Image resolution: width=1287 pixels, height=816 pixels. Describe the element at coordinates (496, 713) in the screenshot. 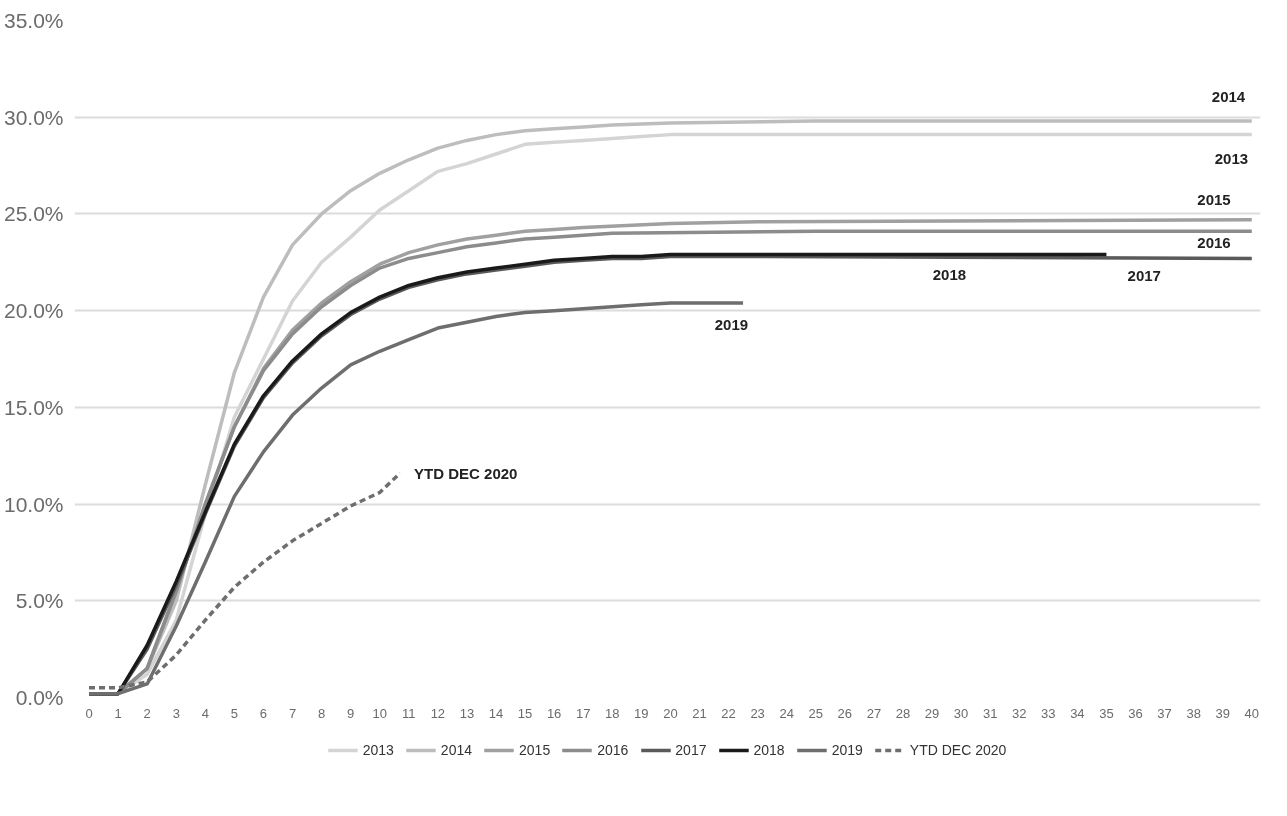

I see `x-tick-label: 14` at that location.